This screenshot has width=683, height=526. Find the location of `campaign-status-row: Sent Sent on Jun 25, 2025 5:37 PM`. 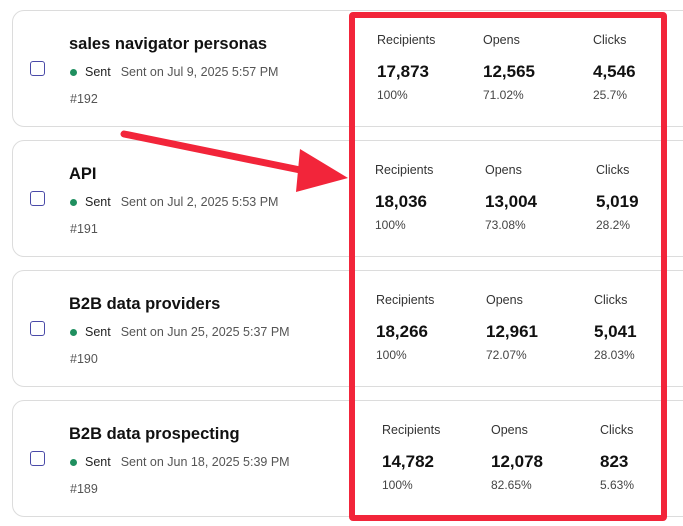

campaign-status-row: Sent Sent on Jun 25, 2025 5:37 PM is located at coordinates (180, 332).